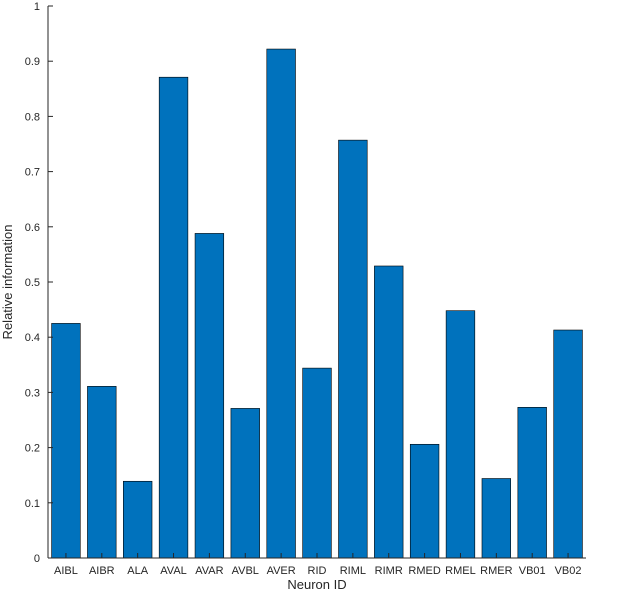 The image size is (617, 593). Describe the element at coordinates (66, 571) in the screenshot. I see `x-tick-label: AIBL` at that location.